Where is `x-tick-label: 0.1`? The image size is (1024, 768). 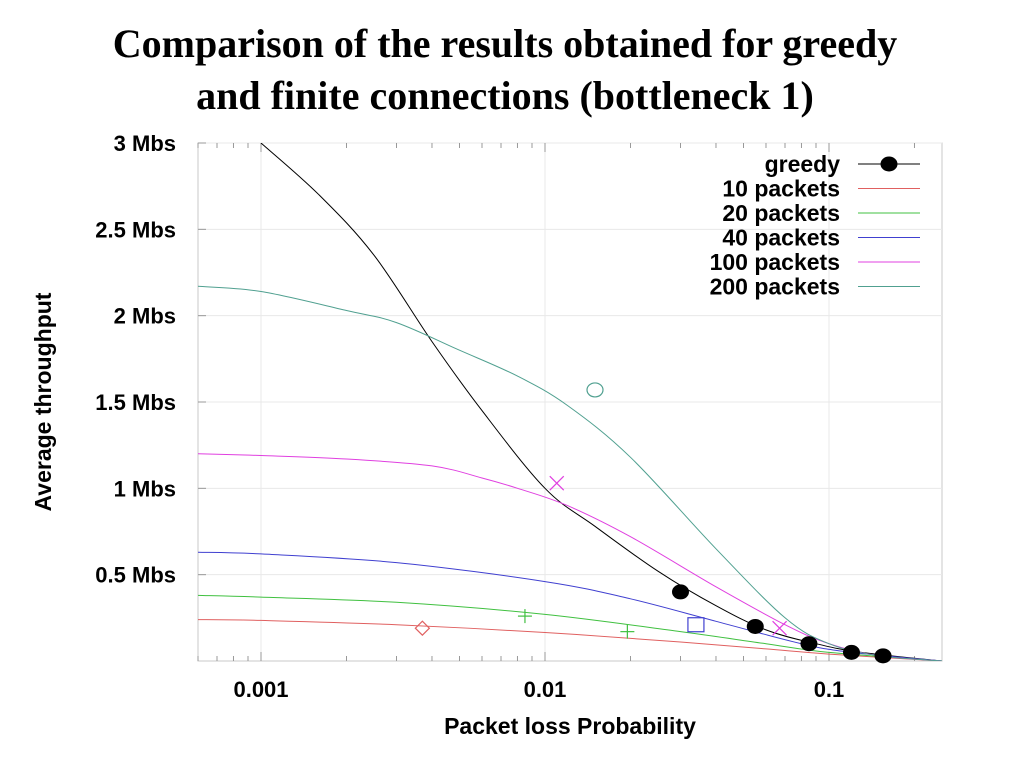 x-tick-label: 0.1 is located at coordinates (829, 689).